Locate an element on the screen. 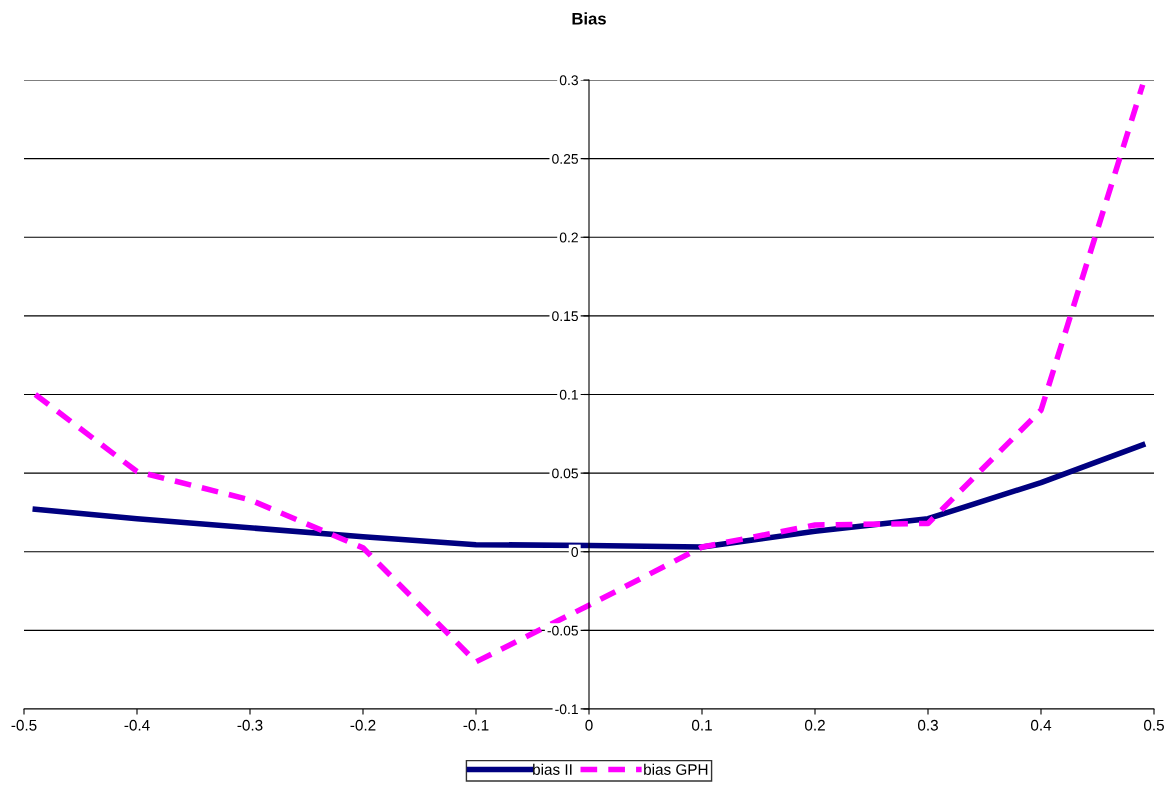 The height and width of the screenshot is (790, 1176). y-tick-label: 0 is located at coordinates (575, 552).